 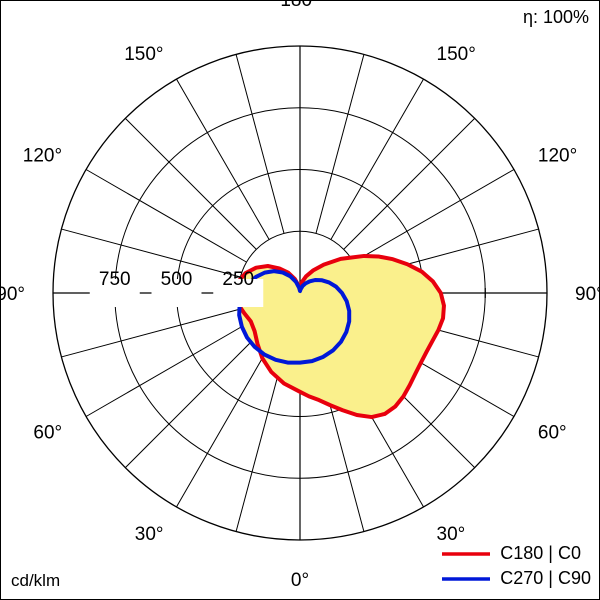 I want to click on fill-c270-c90-lobe, so click(x=294, y=317).